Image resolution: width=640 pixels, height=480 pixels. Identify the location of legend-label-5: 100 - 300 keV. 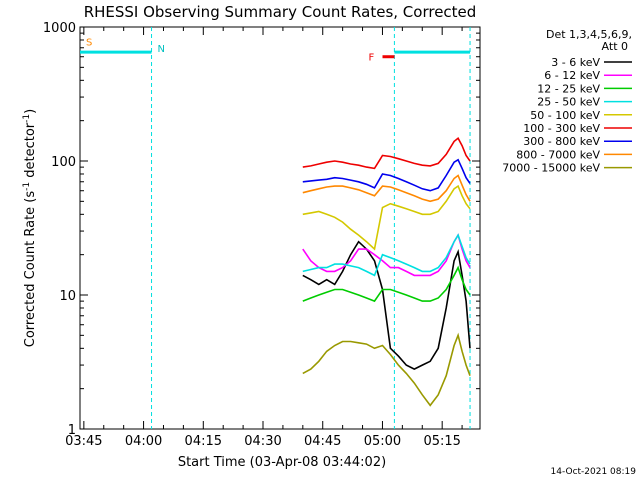
(561, 128).